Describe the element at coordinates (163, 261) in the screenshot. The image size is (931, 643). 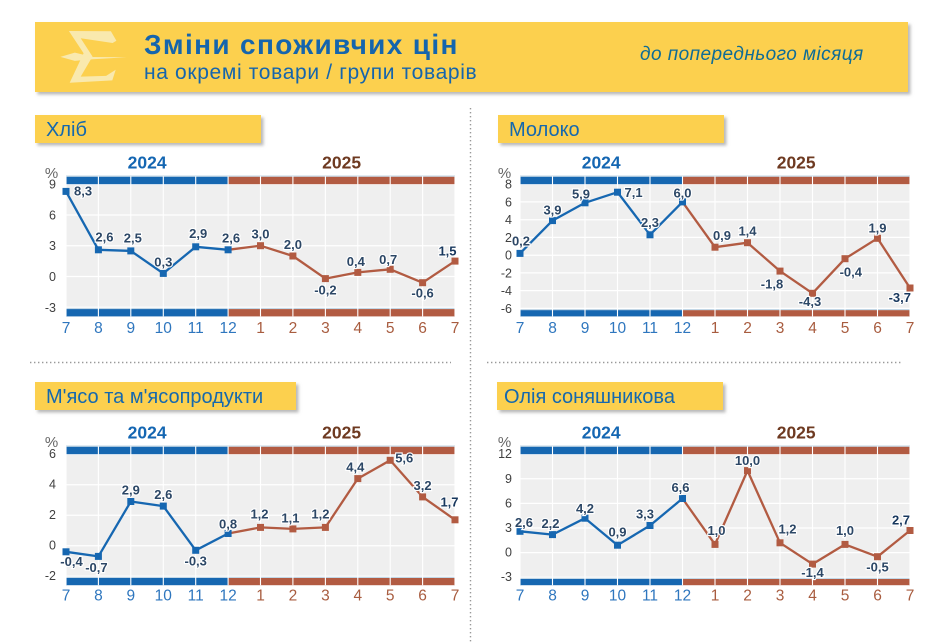
I see `svg-text: 0,3` at that location.